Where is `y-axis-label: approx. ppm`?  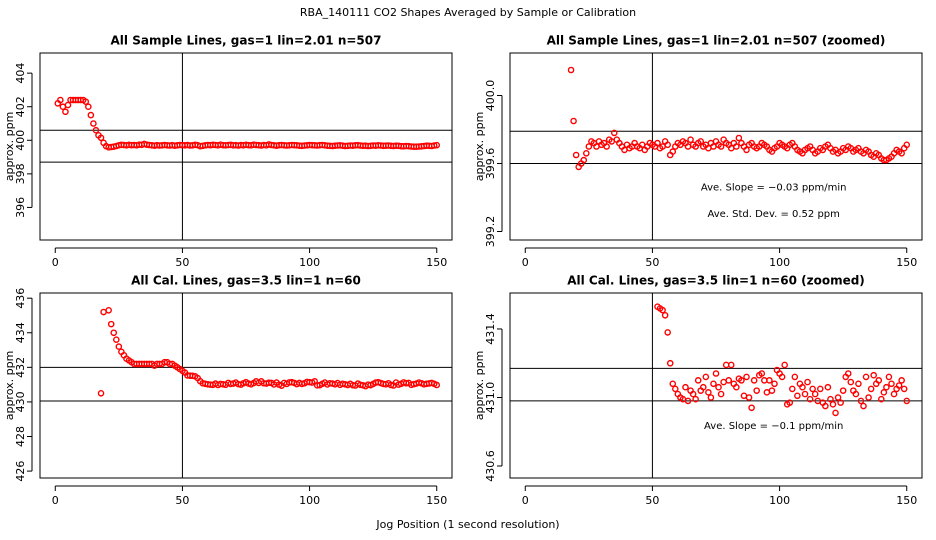 y-axis-label: approx. ppm is located at coordinates (9, 147).